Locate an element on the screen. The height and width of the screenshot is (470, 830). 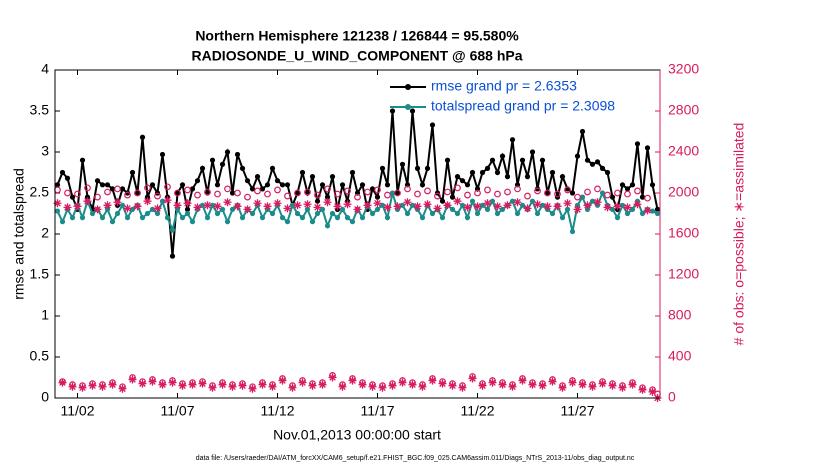
x-tick-label: 11/12 is located at coordinates (278, 411).